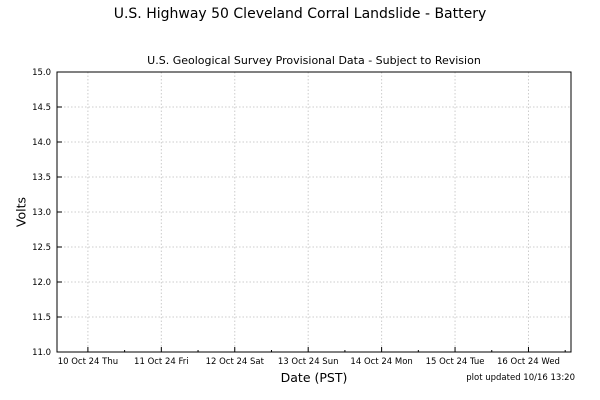 The height and width of the screenshot is (400, 600). What do you see at coordinates (41, 108) in the screenshot?
I see `y-tick-label: 14.5` at bounding box center [41, 108].